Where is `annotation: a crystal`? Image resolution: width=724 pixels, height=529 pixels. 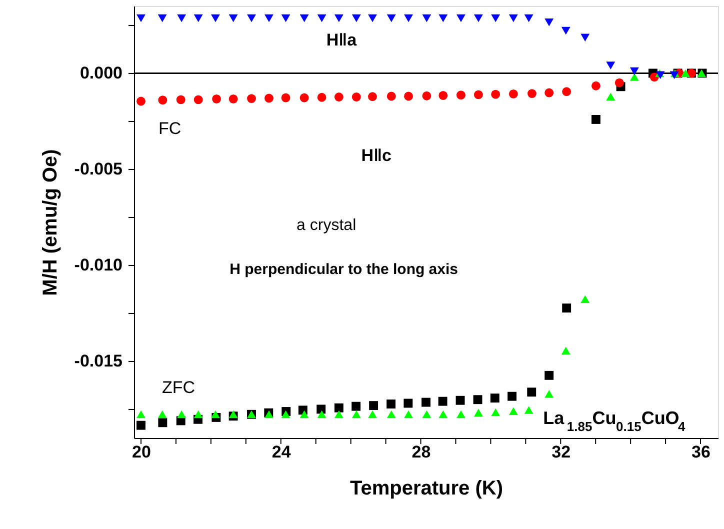
annotation: a crystal is located at coordinates (326, 225).